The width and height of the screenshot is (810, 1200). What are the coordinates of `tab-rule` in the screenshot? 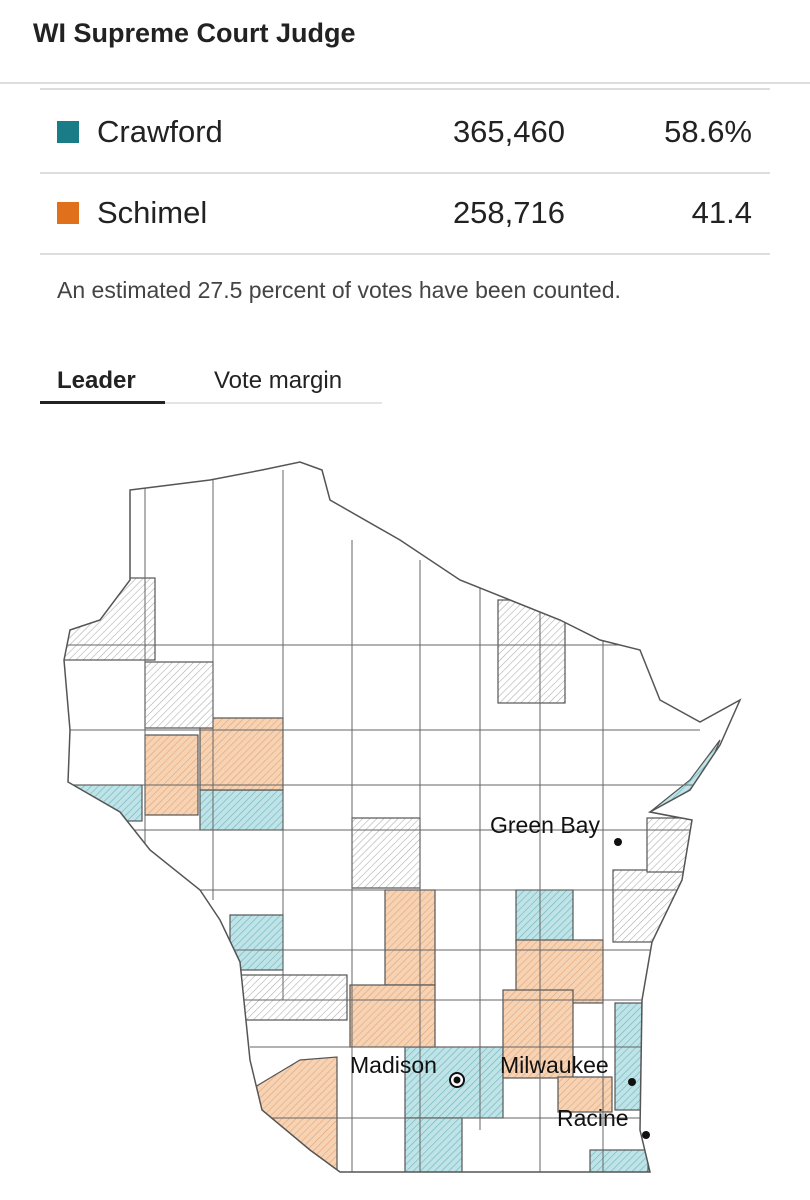 It's located at (211, 403).